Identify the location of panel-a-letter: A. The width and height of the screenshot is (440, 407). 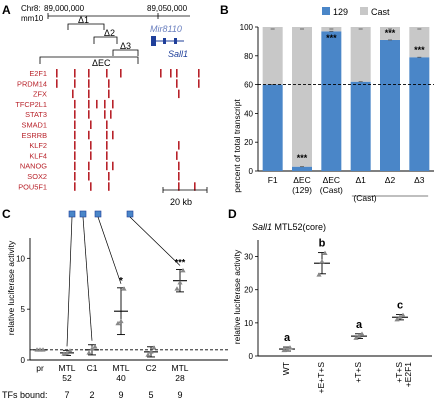
(6, 10).